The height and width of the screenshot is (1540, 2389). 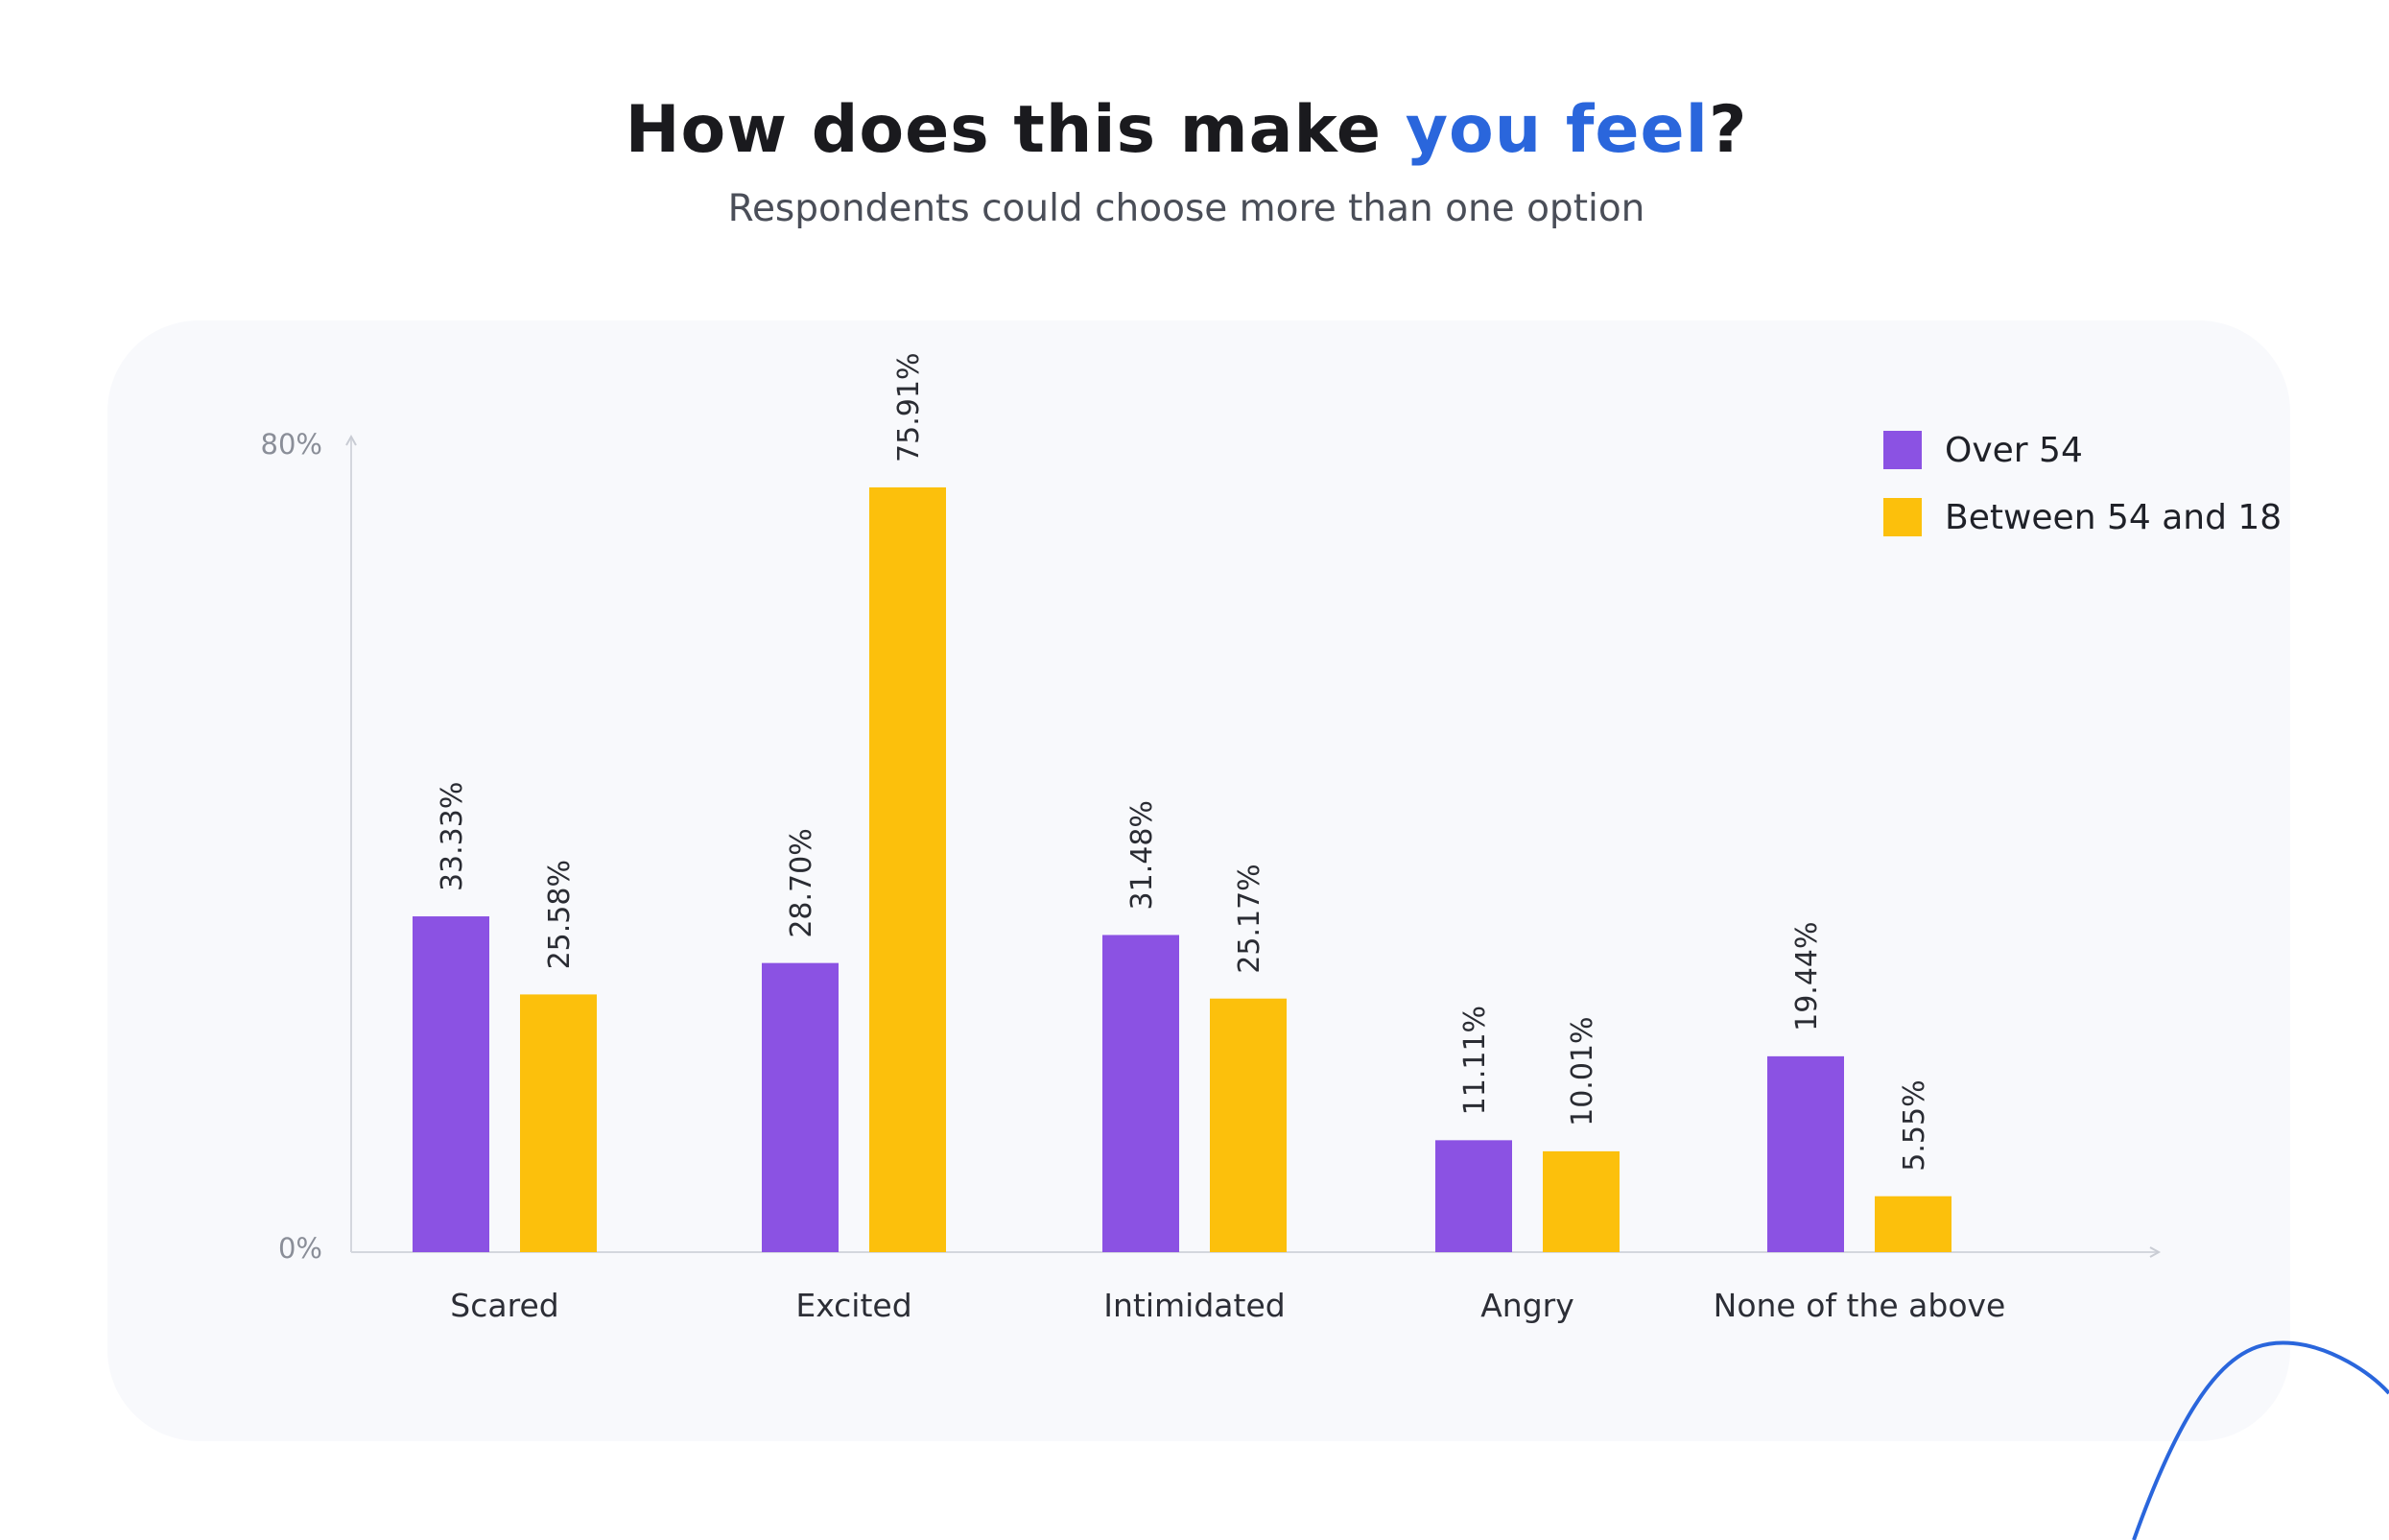 I want to click on chart-title: How does this make you feel?, so click(x=1186, y=130).